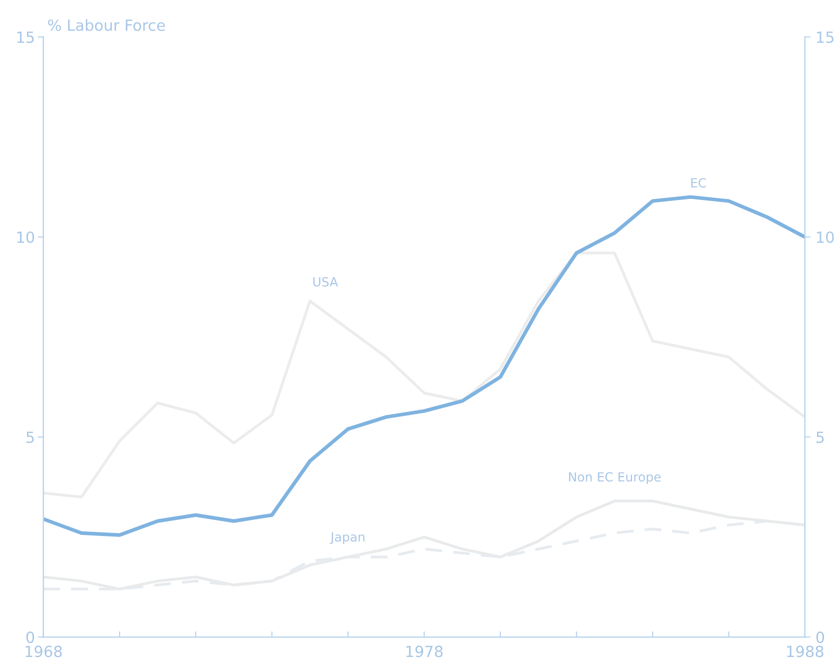 The height and width of the screenshot is (672, 835). I want to click on x-tick-label: 1978, so click(424, 652).